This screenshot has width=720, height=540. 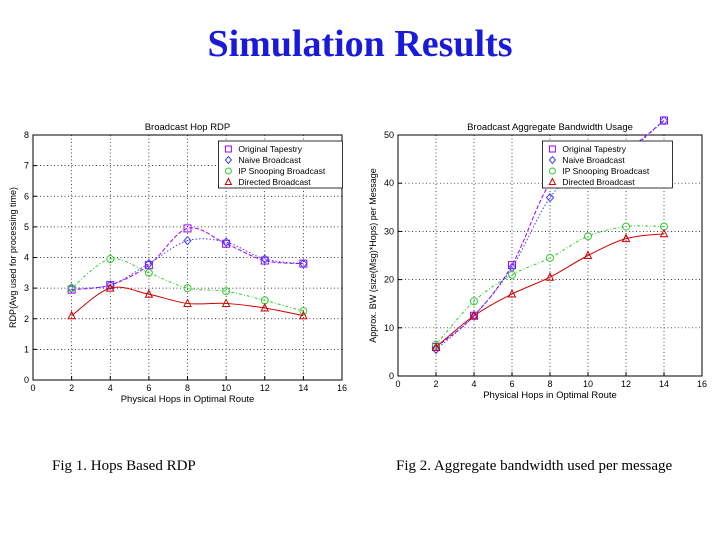 What do you see at coordinates (594, 149) in the screenshot?
I see `chart2-legend-label: Original Tapestry` at bounding box center [594, 149].